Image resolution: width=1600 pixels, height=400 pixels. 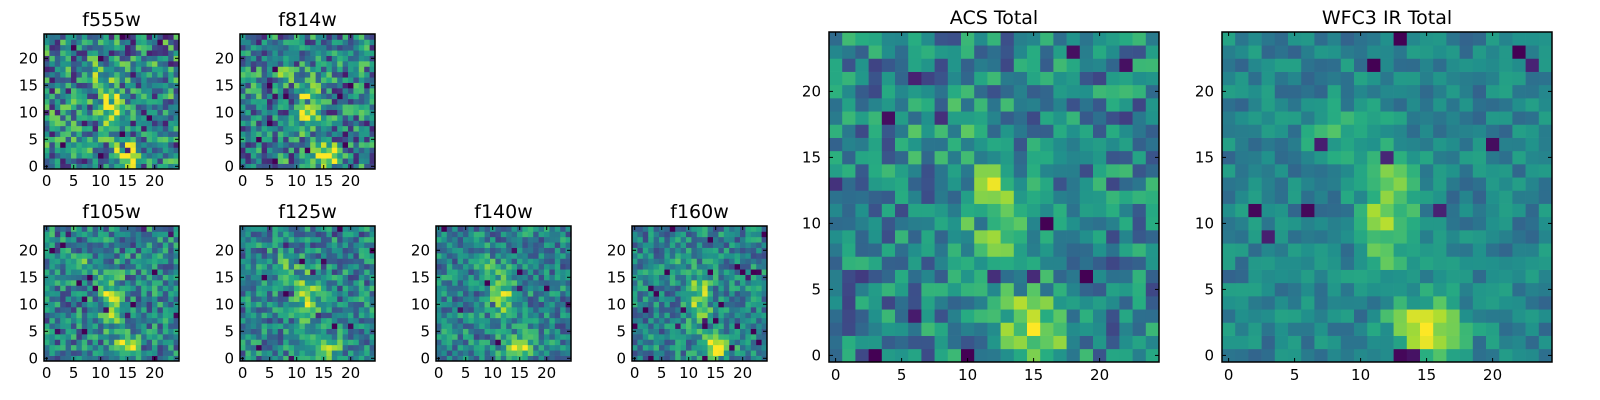 What do you see at coordinates (519, 373) in the screenshot?
I see `x-tick-label: 15` at bounding box center [519, 373].